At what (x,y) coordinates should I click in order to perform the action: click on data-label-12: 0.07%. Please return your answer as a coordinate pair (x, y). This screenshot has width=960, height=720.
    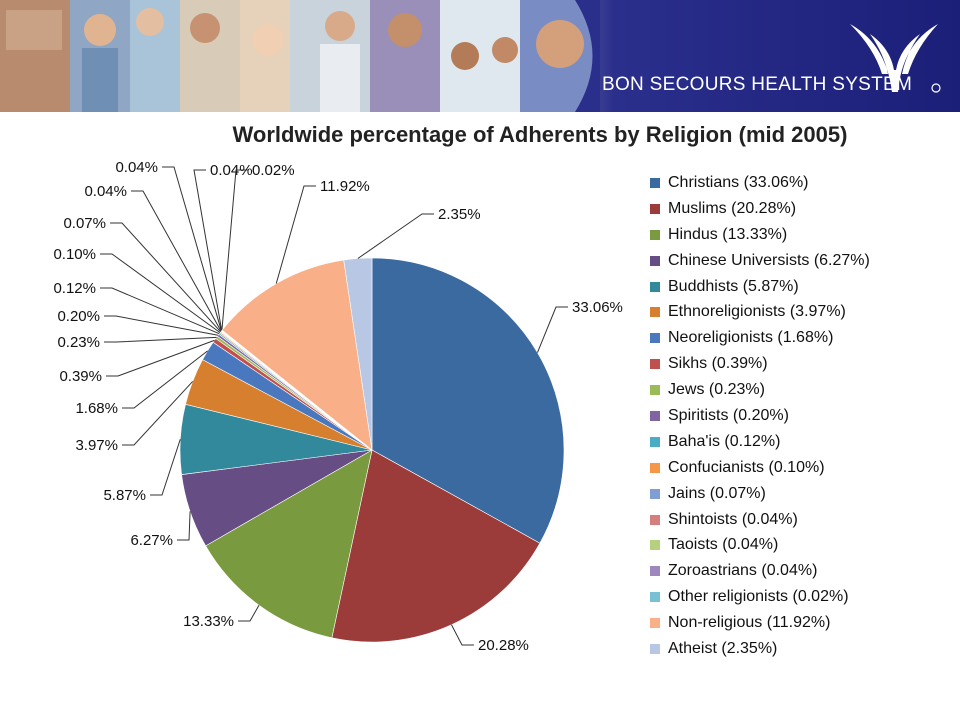
    Looking at the image, I should click on (84, 223).